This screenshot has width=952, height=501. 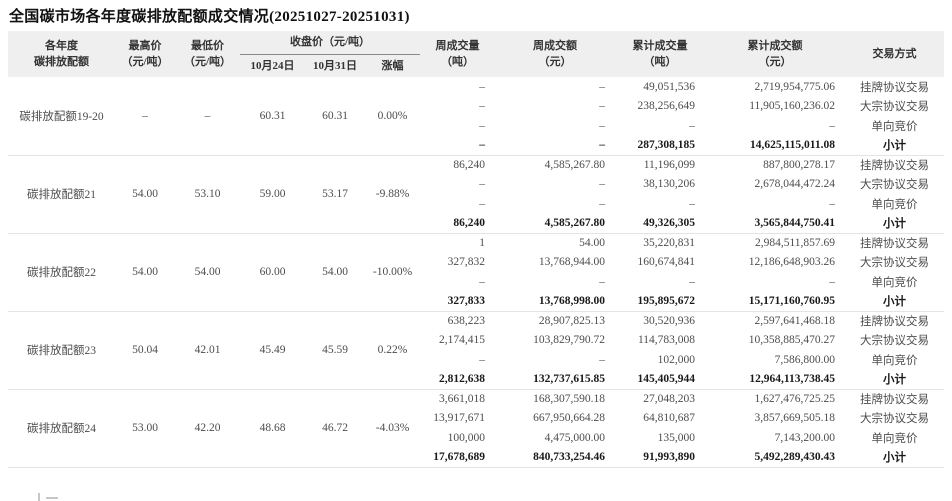 I want to click on cum-amount: 12,186,648,903.26, so click(x=792, y=262).